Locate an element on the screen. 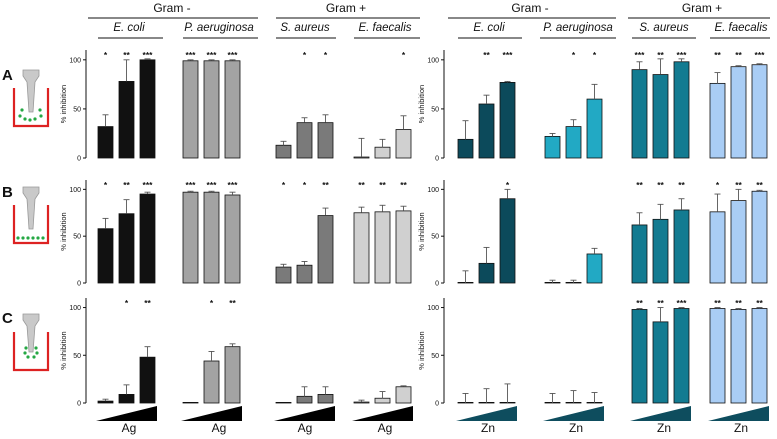  header-gram-neg-zn: Gram - is located at coordinates (532, 10).